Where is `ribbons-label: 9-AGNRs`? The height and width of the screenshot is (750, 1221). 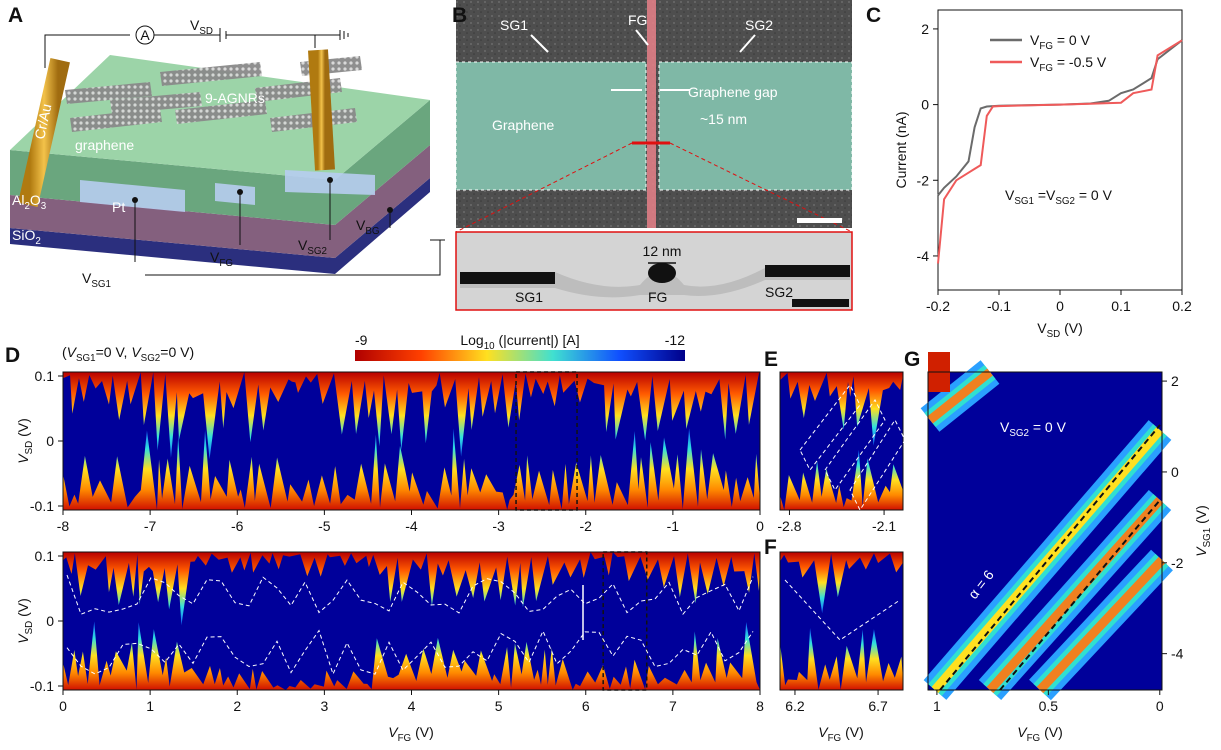
ribbons-label: 9-AGNRs is located at coordinates (235, 98).